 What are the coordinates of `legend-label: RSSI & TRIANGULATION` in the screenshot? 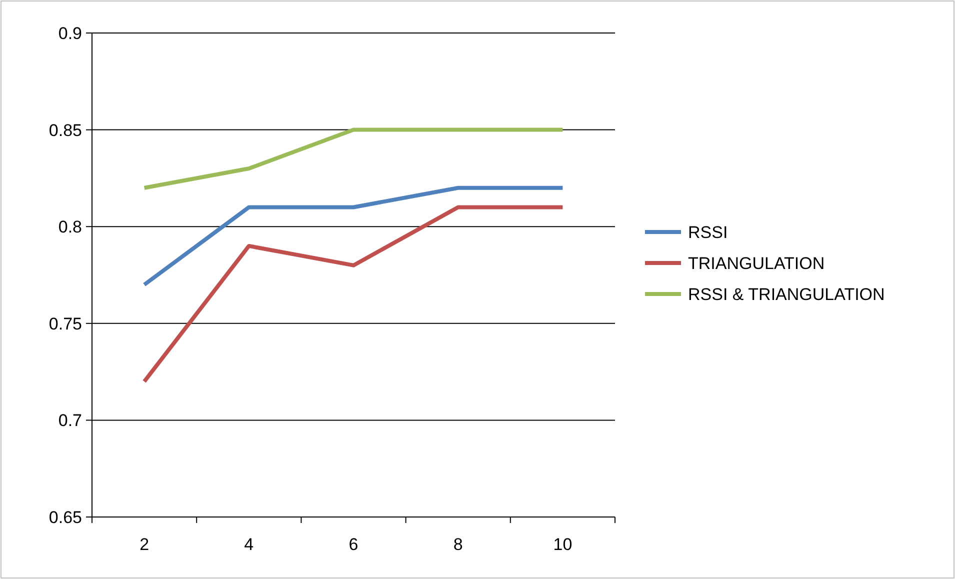 It's located at (786, 294).